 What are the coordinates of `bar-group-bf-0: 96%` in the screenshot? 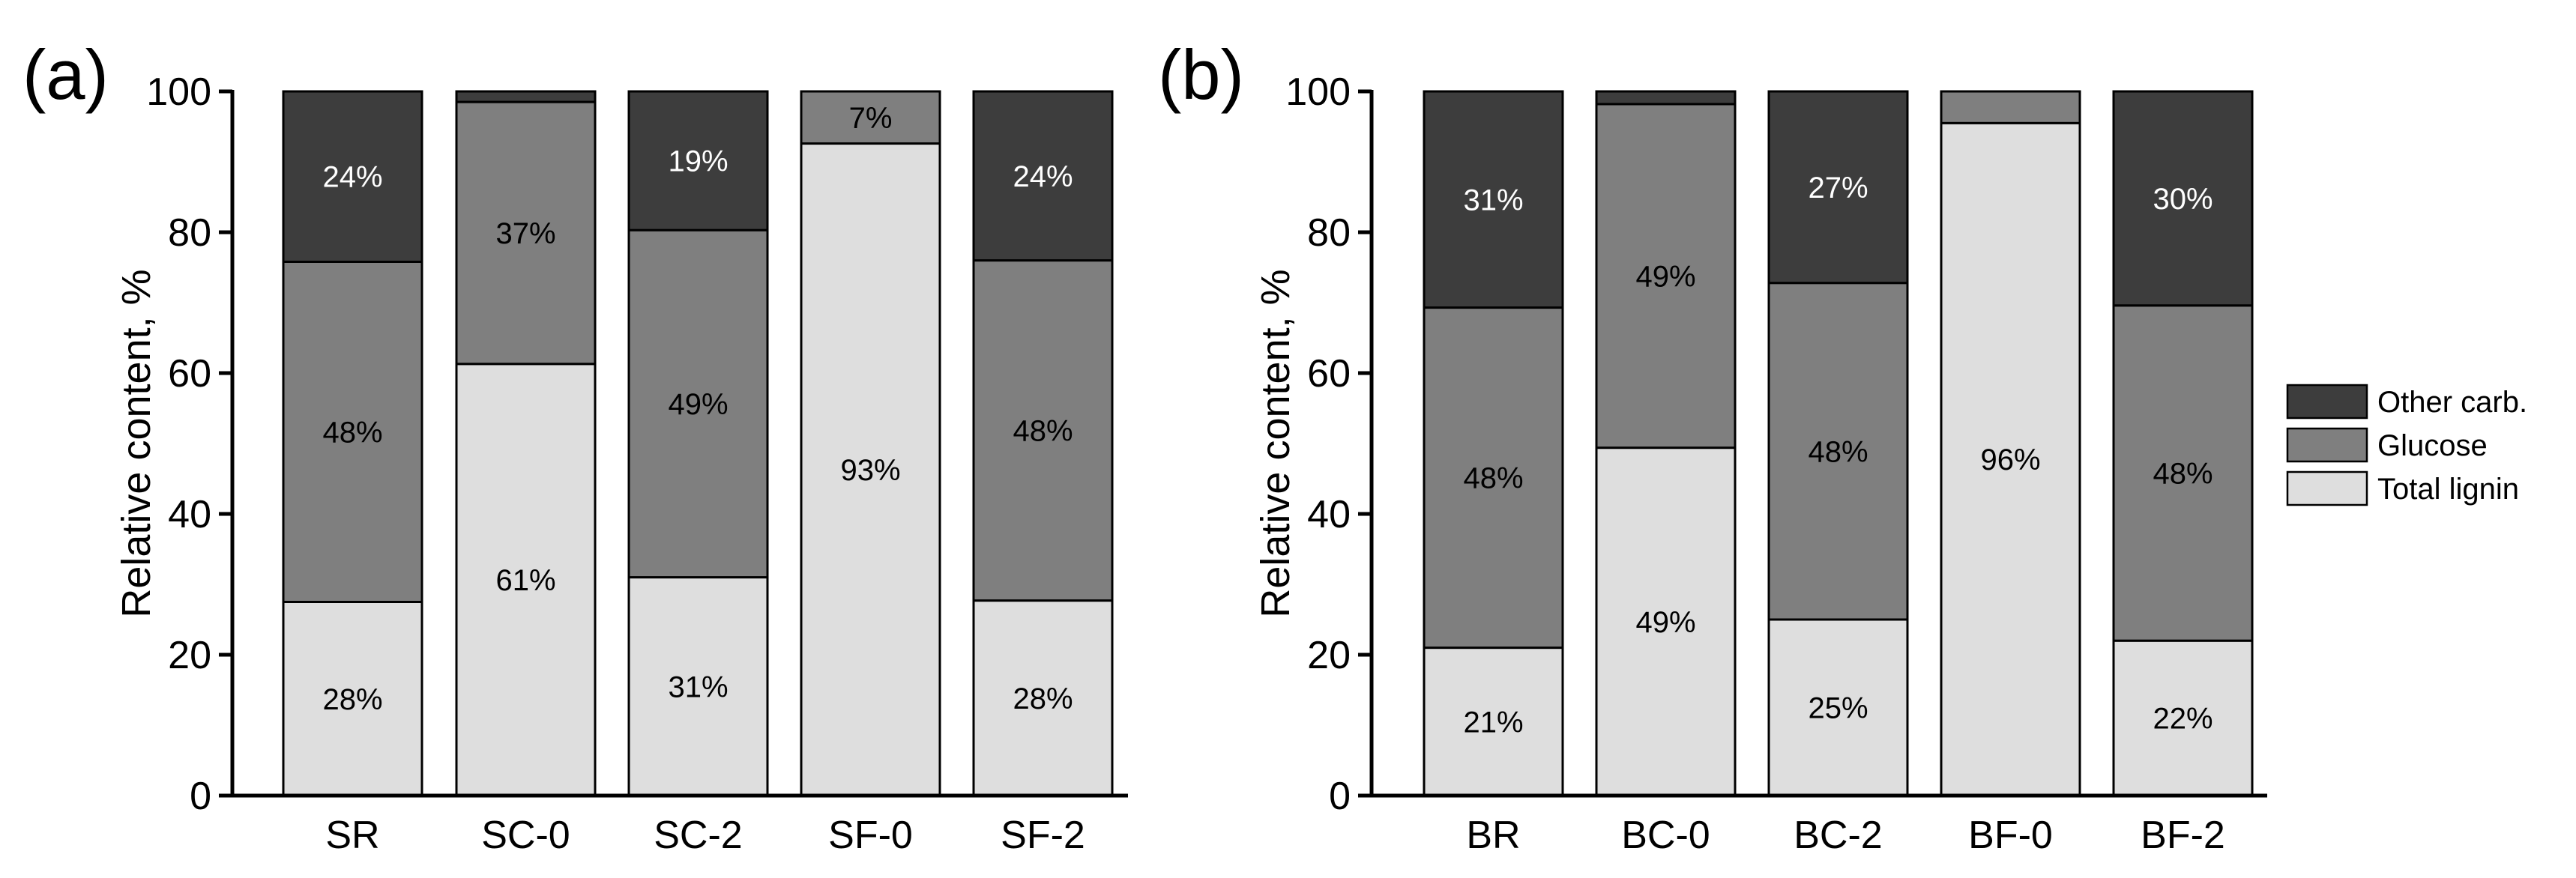 It's located at (2010, 444).